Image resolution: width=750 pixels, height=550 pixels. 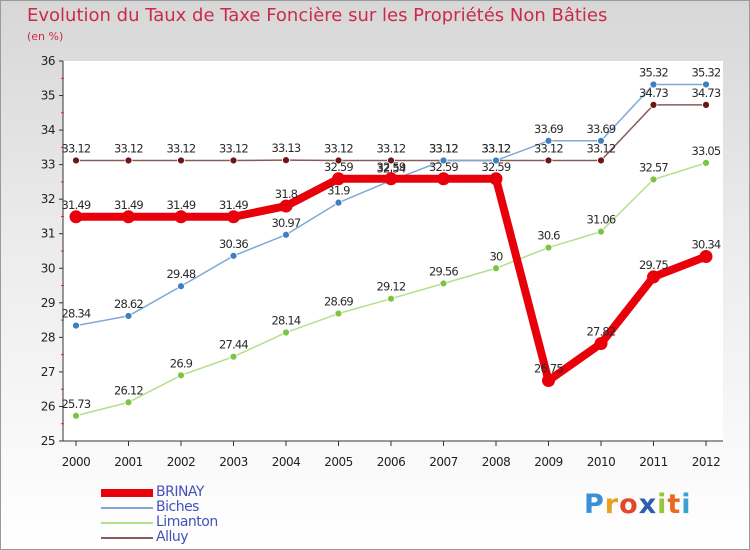 What do you see at coordinates (76, 314) in the screenshot?
I see `data-label-biches: 28.34` at bounding box center [76, 314].